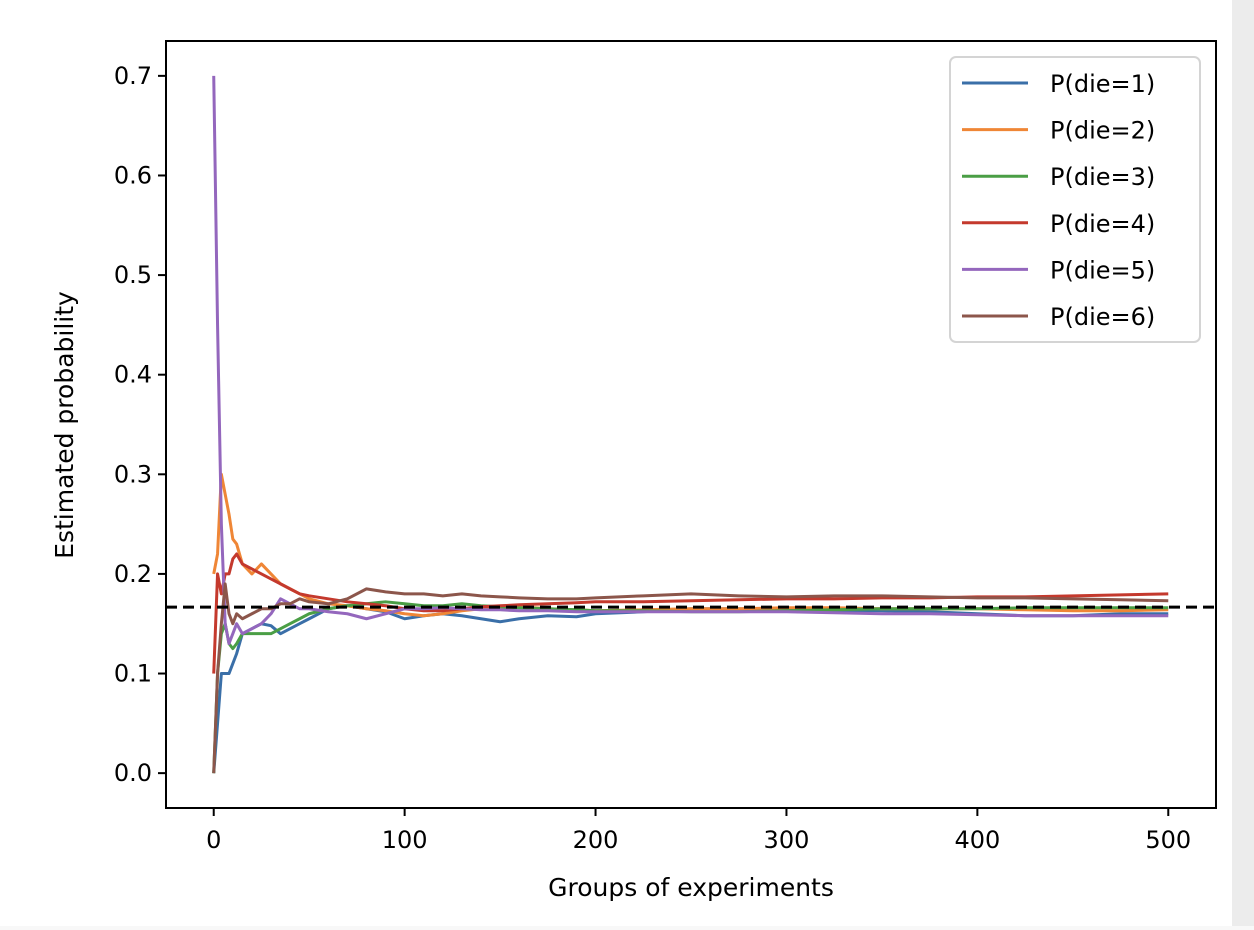 The width and height of the screenshot is (1254, 930). Describe the element at coordinates (977, 840) in the screenshot. I see `x-tick-label: 400` at that location.